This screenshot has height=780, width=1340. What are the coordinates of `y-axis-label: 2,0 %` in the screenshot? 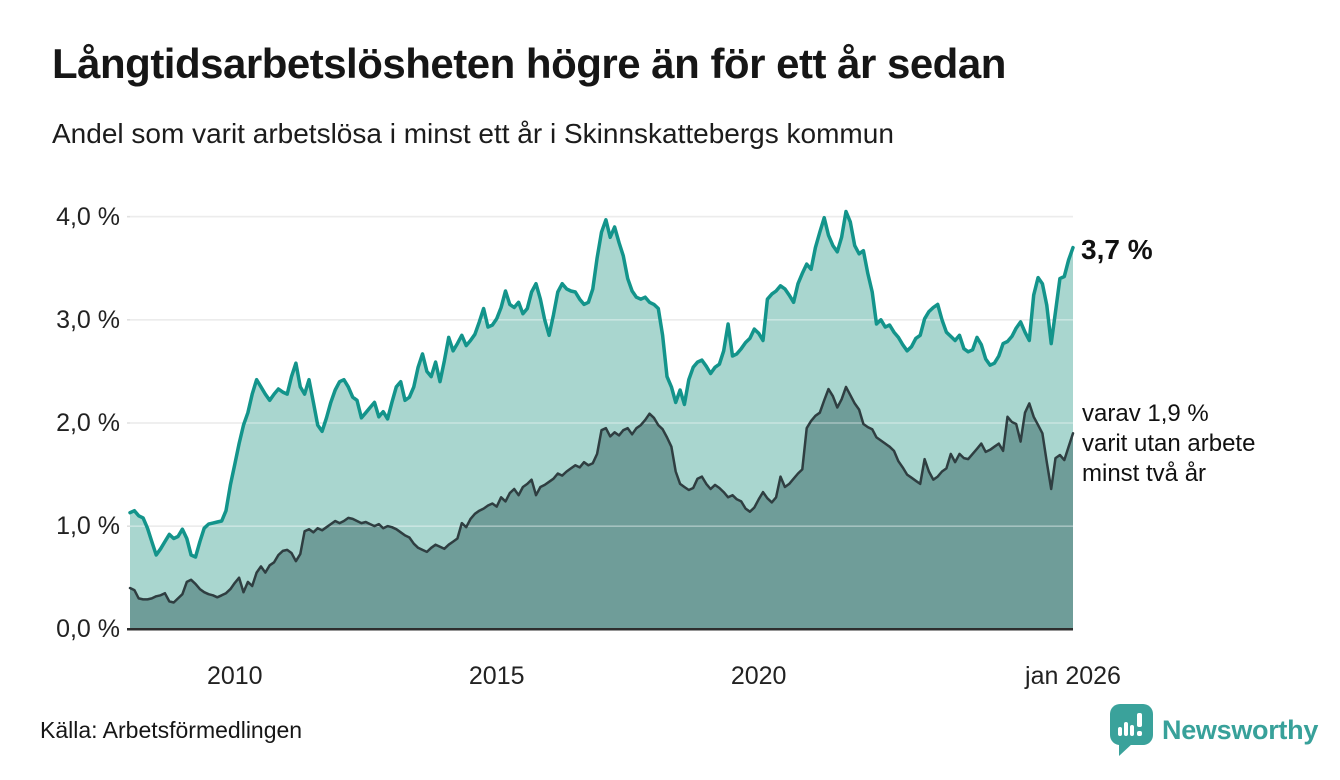 It's located at (88, 423).